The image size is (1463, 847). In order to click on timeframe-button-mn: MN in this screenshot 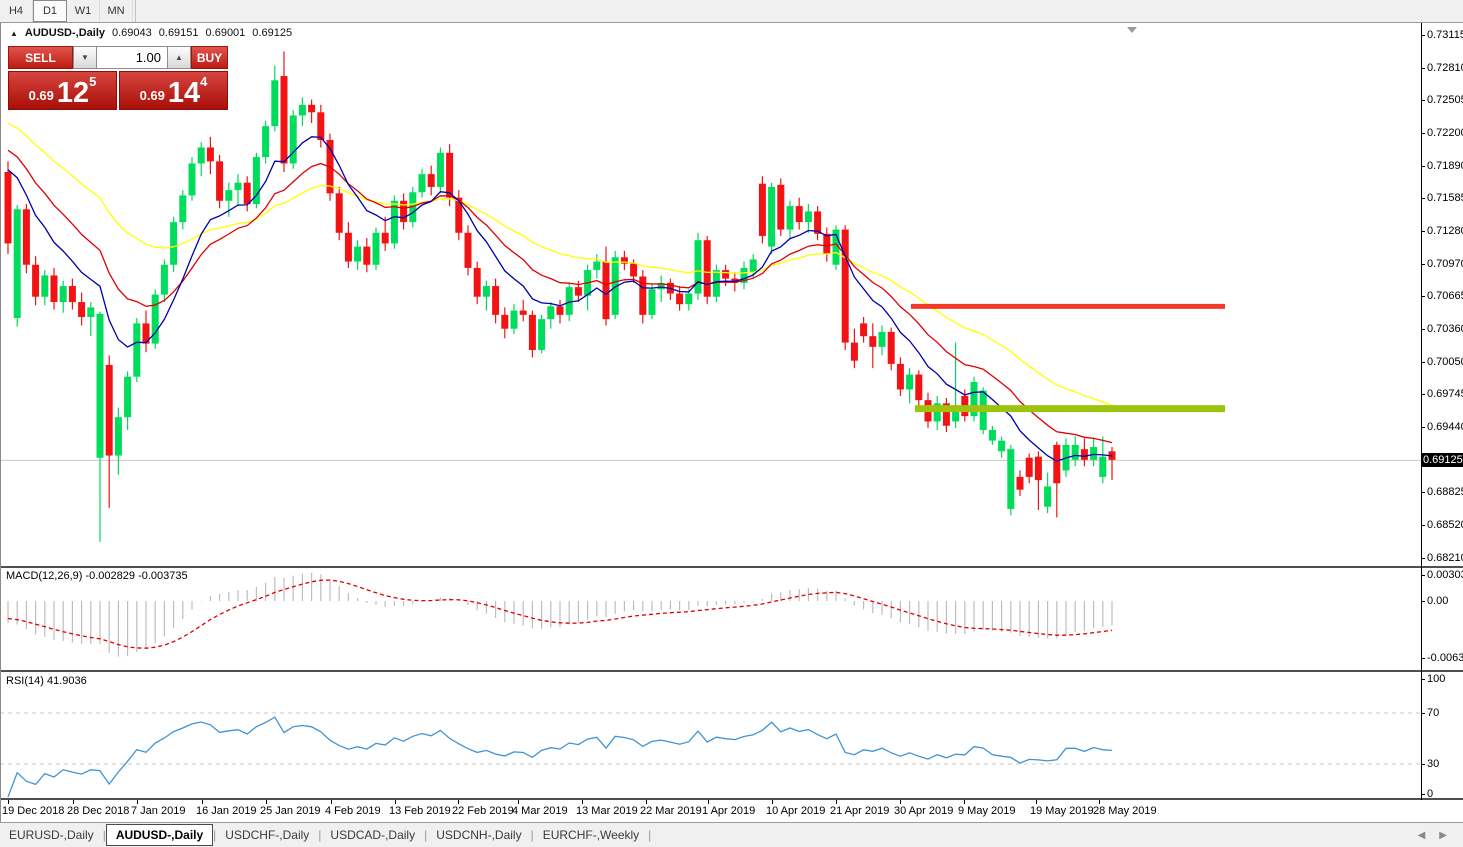, I will do `click(116, 11)`.